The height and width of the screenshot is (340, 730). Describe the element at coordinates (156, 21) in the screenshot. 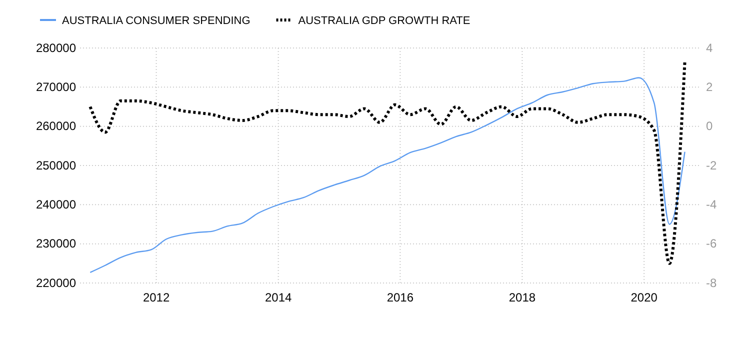

I see `legend-label: AUSTRALIA CONSUMER SPENDING` at that location.